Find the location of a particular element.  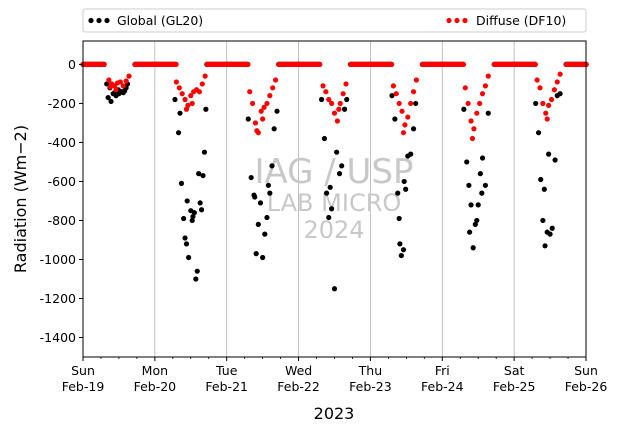

y-axis-title: Radiation (Wm−2) is located at coordinates (20, 199).